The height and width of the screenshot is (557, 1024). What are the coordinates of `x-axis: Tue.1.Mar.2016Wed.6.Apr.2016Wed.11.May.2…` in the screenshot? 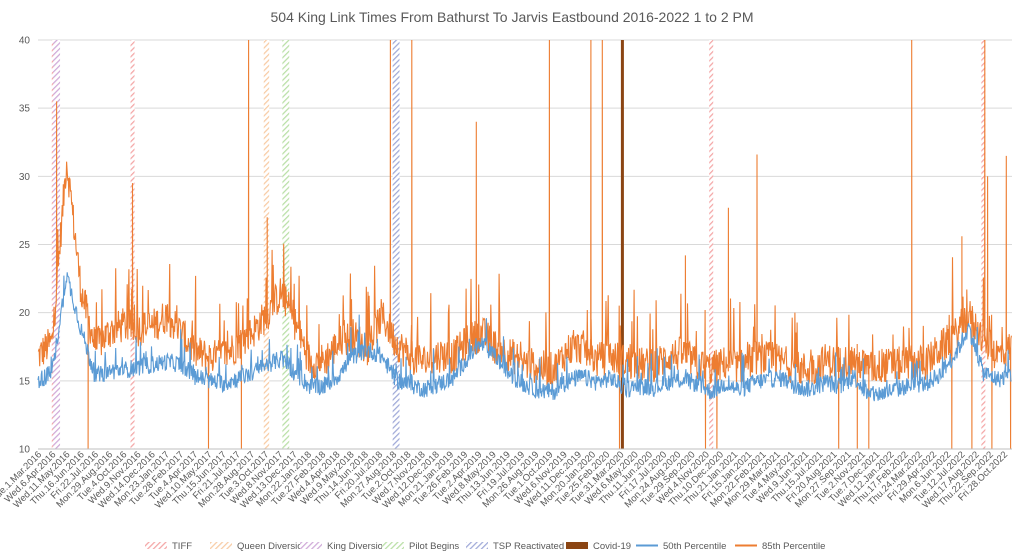 It's located at (506, 479).